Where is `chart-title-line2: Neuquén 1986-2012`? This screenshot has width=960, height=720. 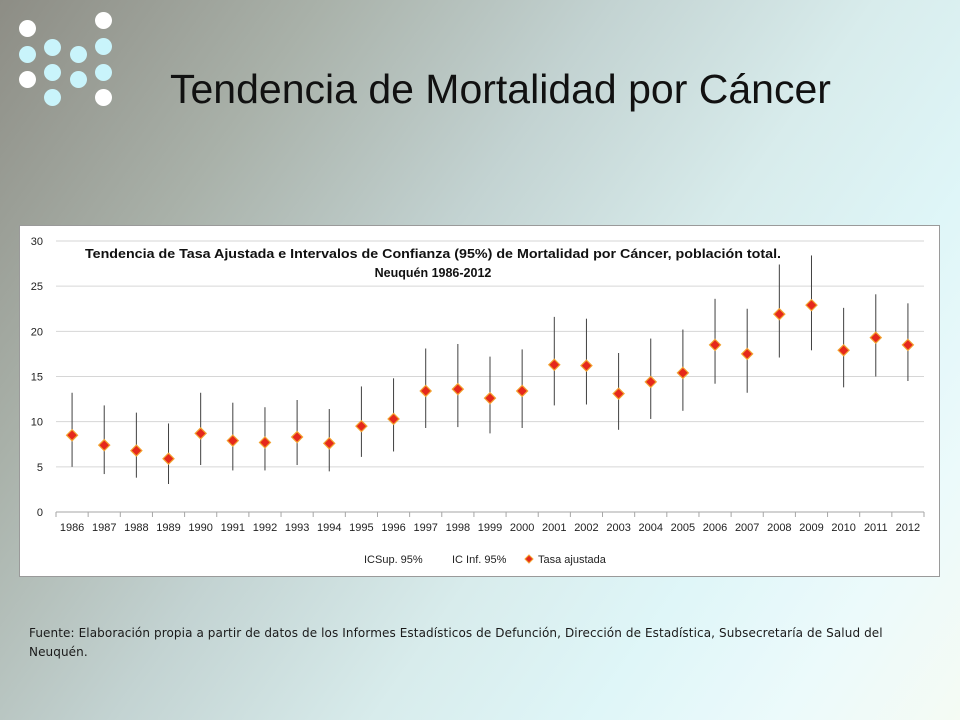 chart-title-line2: Neuquén 1986-2012 is located at coordinates (433, 273).